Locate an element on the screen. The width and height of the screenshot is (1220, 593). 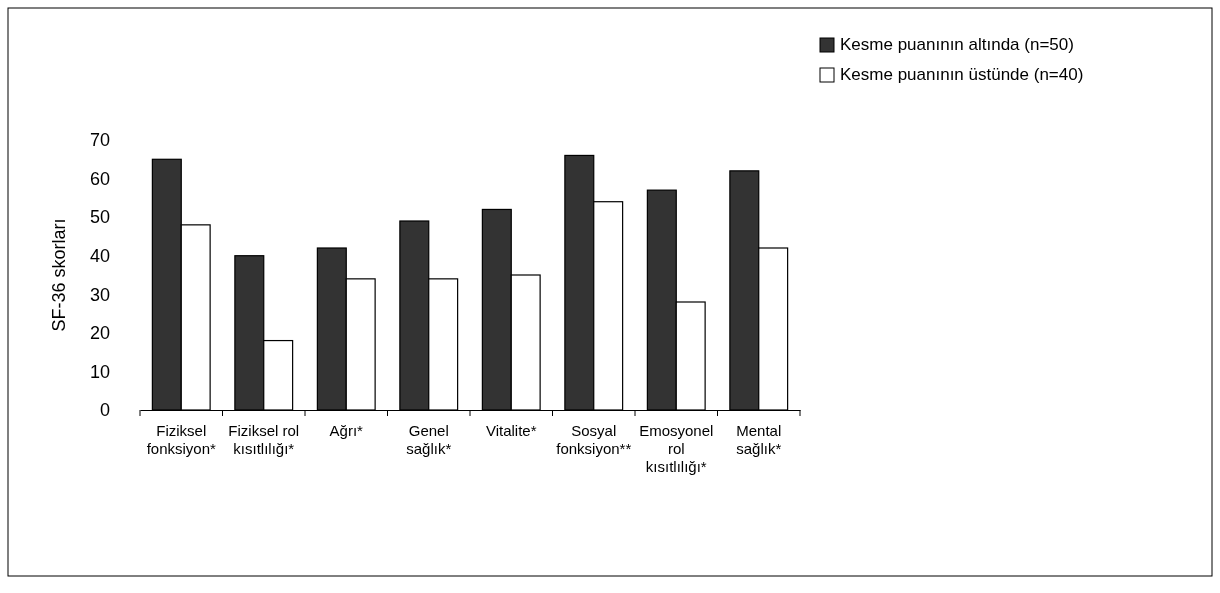
y-tick-label: 0 is located at coordinates (104, 410).